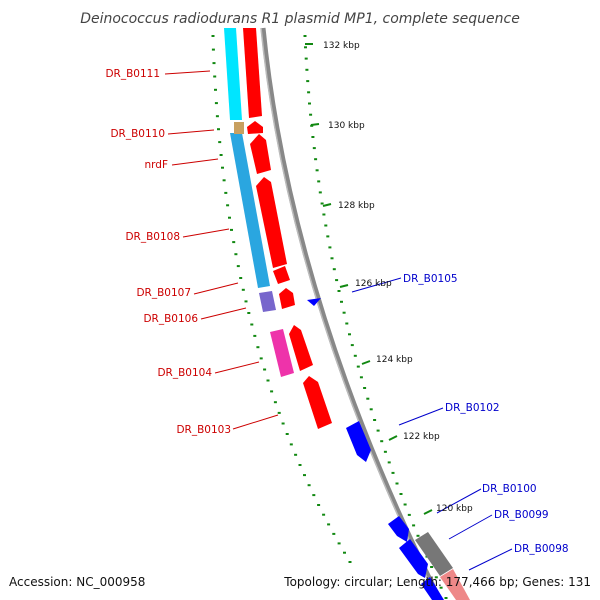  Describe the element at coordinates (314, 302) in the screenshot. I see `gene-arrow-dr-b0105` at that location.